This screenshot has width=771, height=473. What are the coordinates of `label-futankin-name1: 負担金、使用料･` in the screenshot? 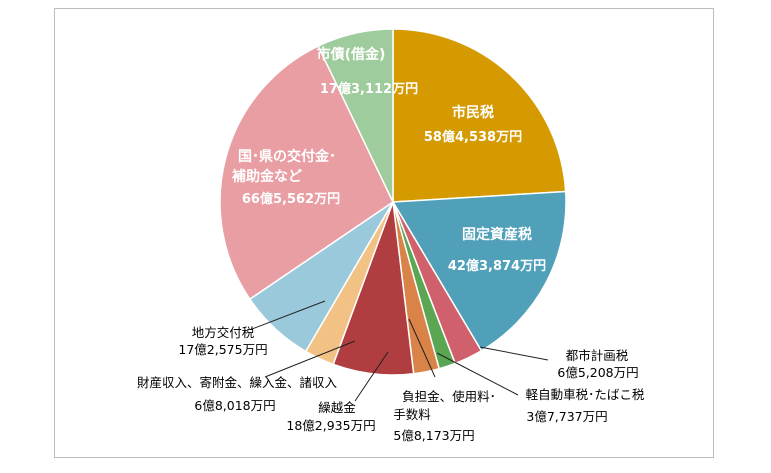 It's located at (449, 396).